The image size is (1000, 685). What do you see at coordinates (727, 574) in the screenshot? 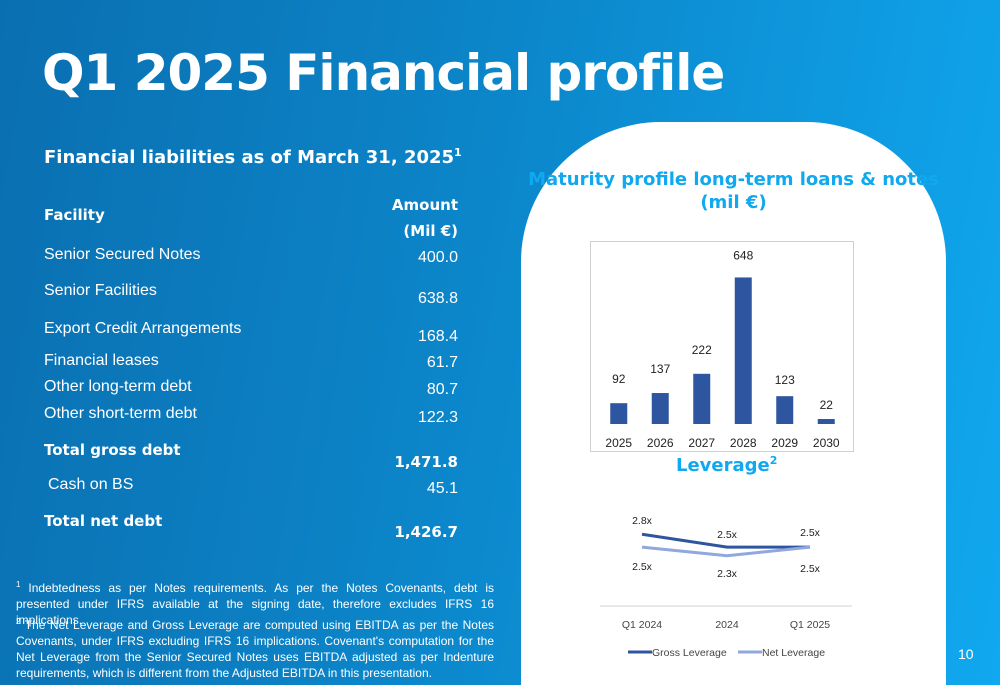
I see `net-value-label: 2.3x` at bounding box center [727, 574].